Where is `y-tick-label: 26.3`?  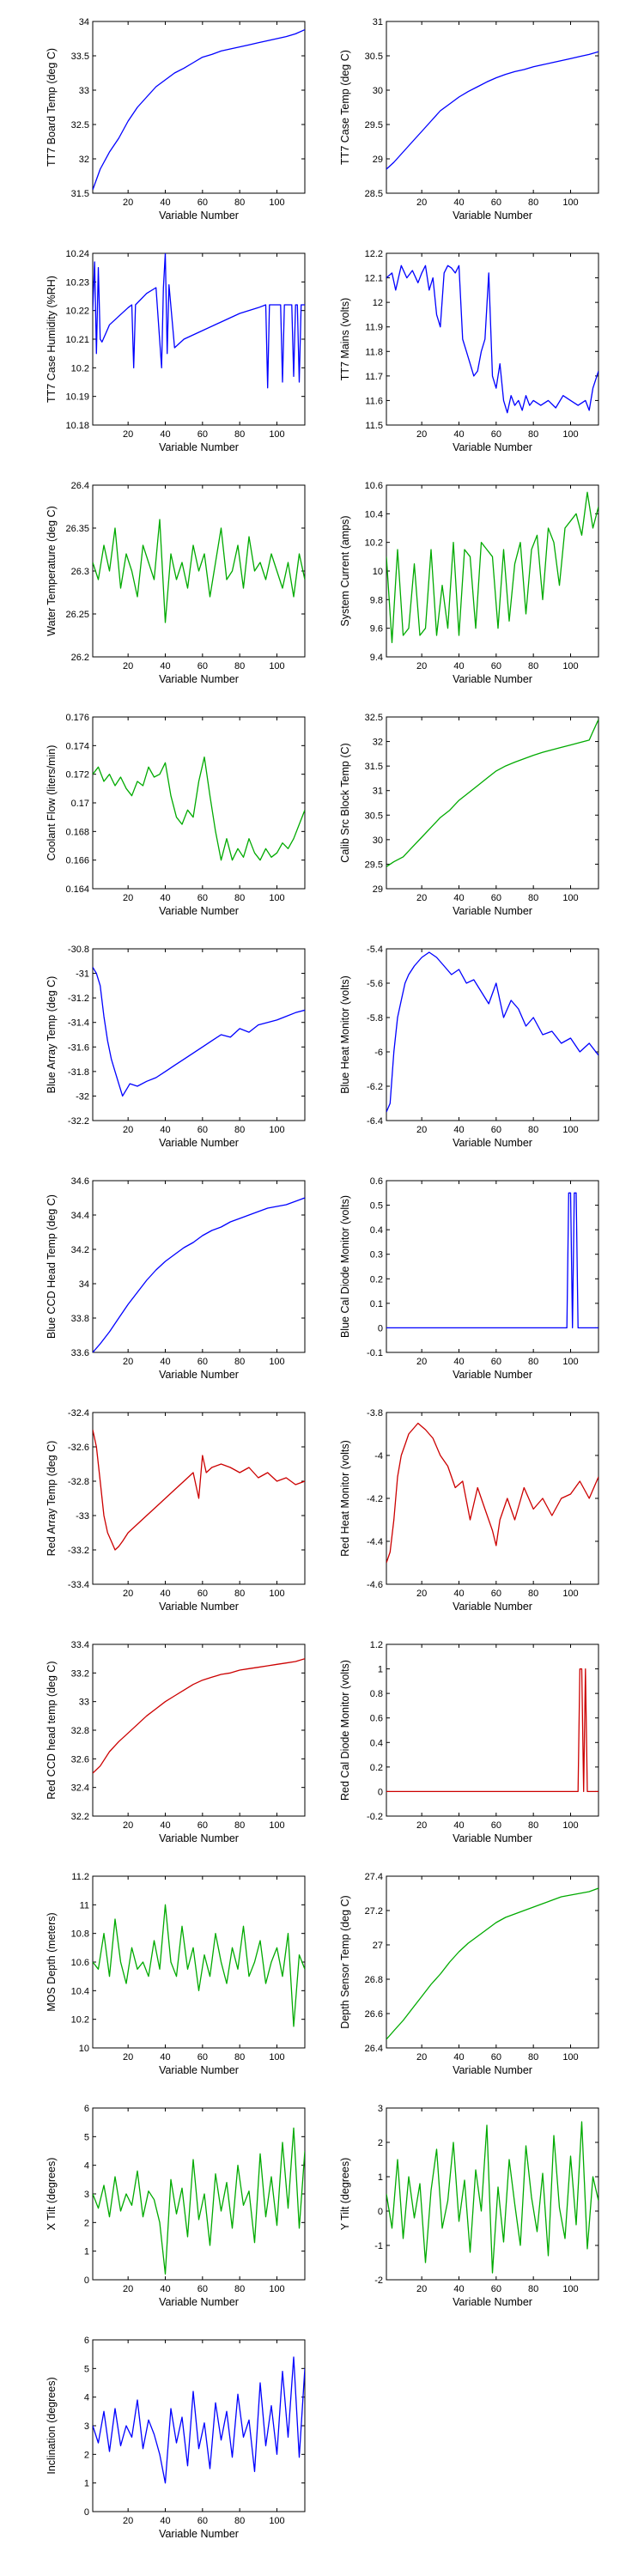
y-tick-label: 26.3 is located at coordinates (80, 572).